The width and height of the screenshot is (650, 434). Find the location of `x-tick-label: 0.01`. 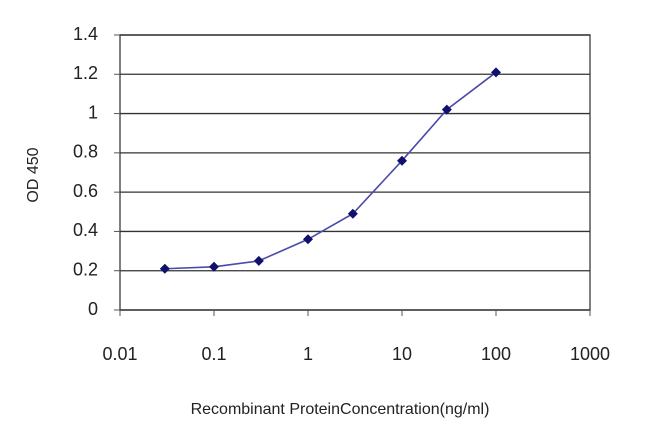

x-tick-label: 0.01 is located at coordinates (119, 354).